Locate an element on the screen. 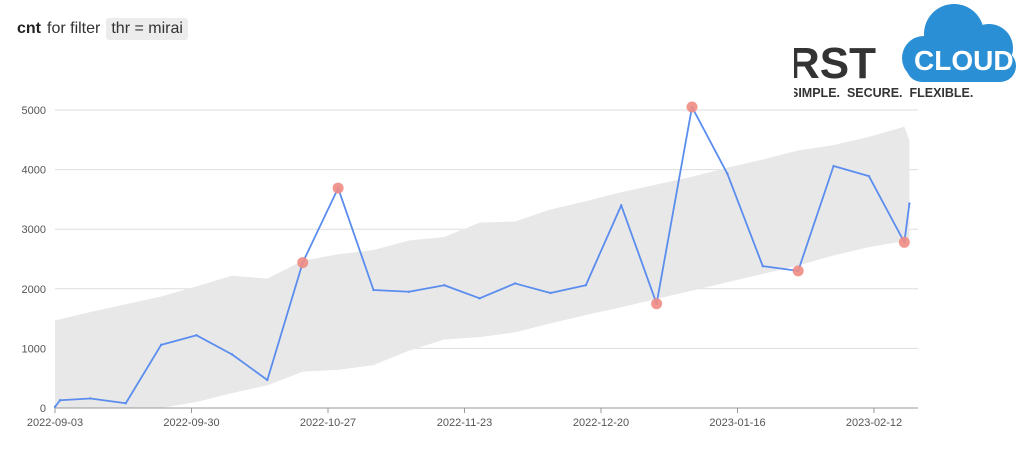 Image resolution: width=1024 pixels, height=471 pixels. x-tick-label: 2022-10-27 is located at coordinates (328, 423).